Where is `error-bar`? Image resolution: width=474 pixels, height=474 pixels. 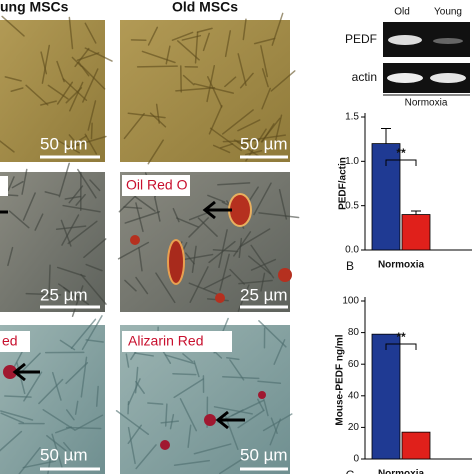
error-bar is located at coordinates (416, 212).